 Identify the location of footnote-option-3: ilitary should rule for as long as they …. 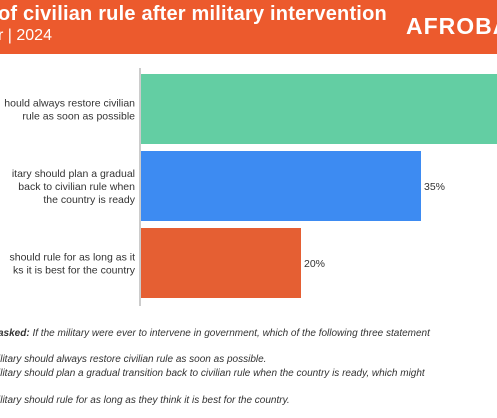
(145, 400).